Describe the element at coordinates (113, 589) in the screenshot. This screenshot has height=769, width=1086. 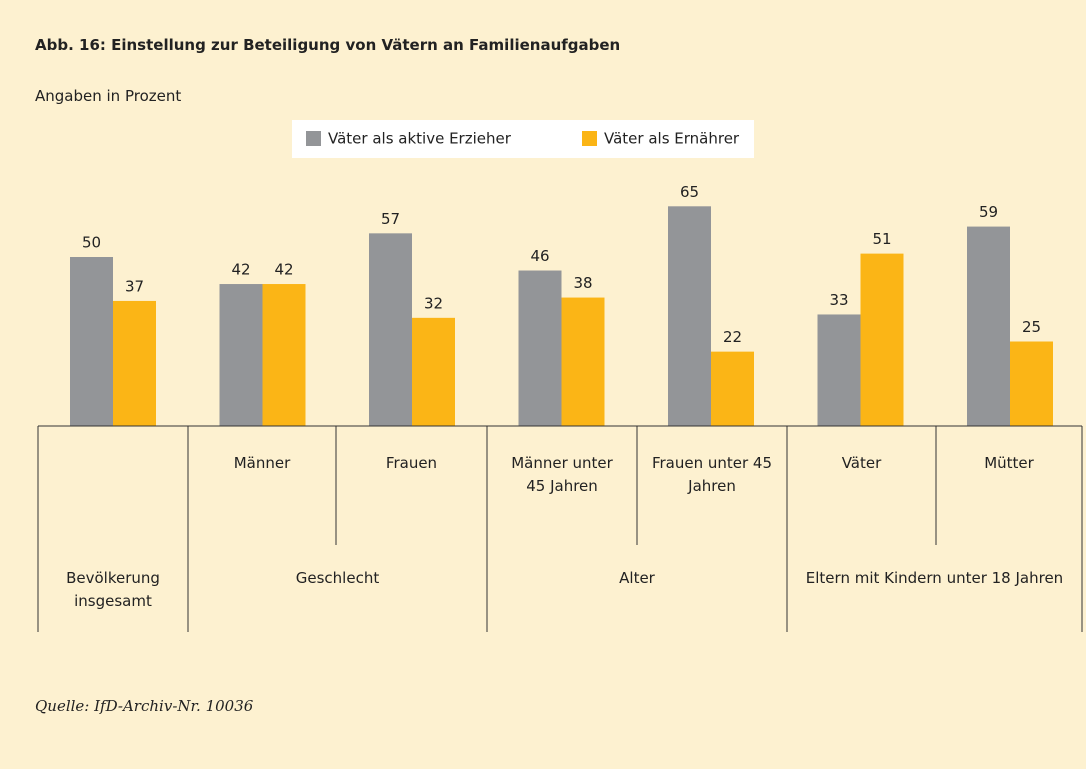
I see `group-label: Bevölkerung insgesamt` at that location.